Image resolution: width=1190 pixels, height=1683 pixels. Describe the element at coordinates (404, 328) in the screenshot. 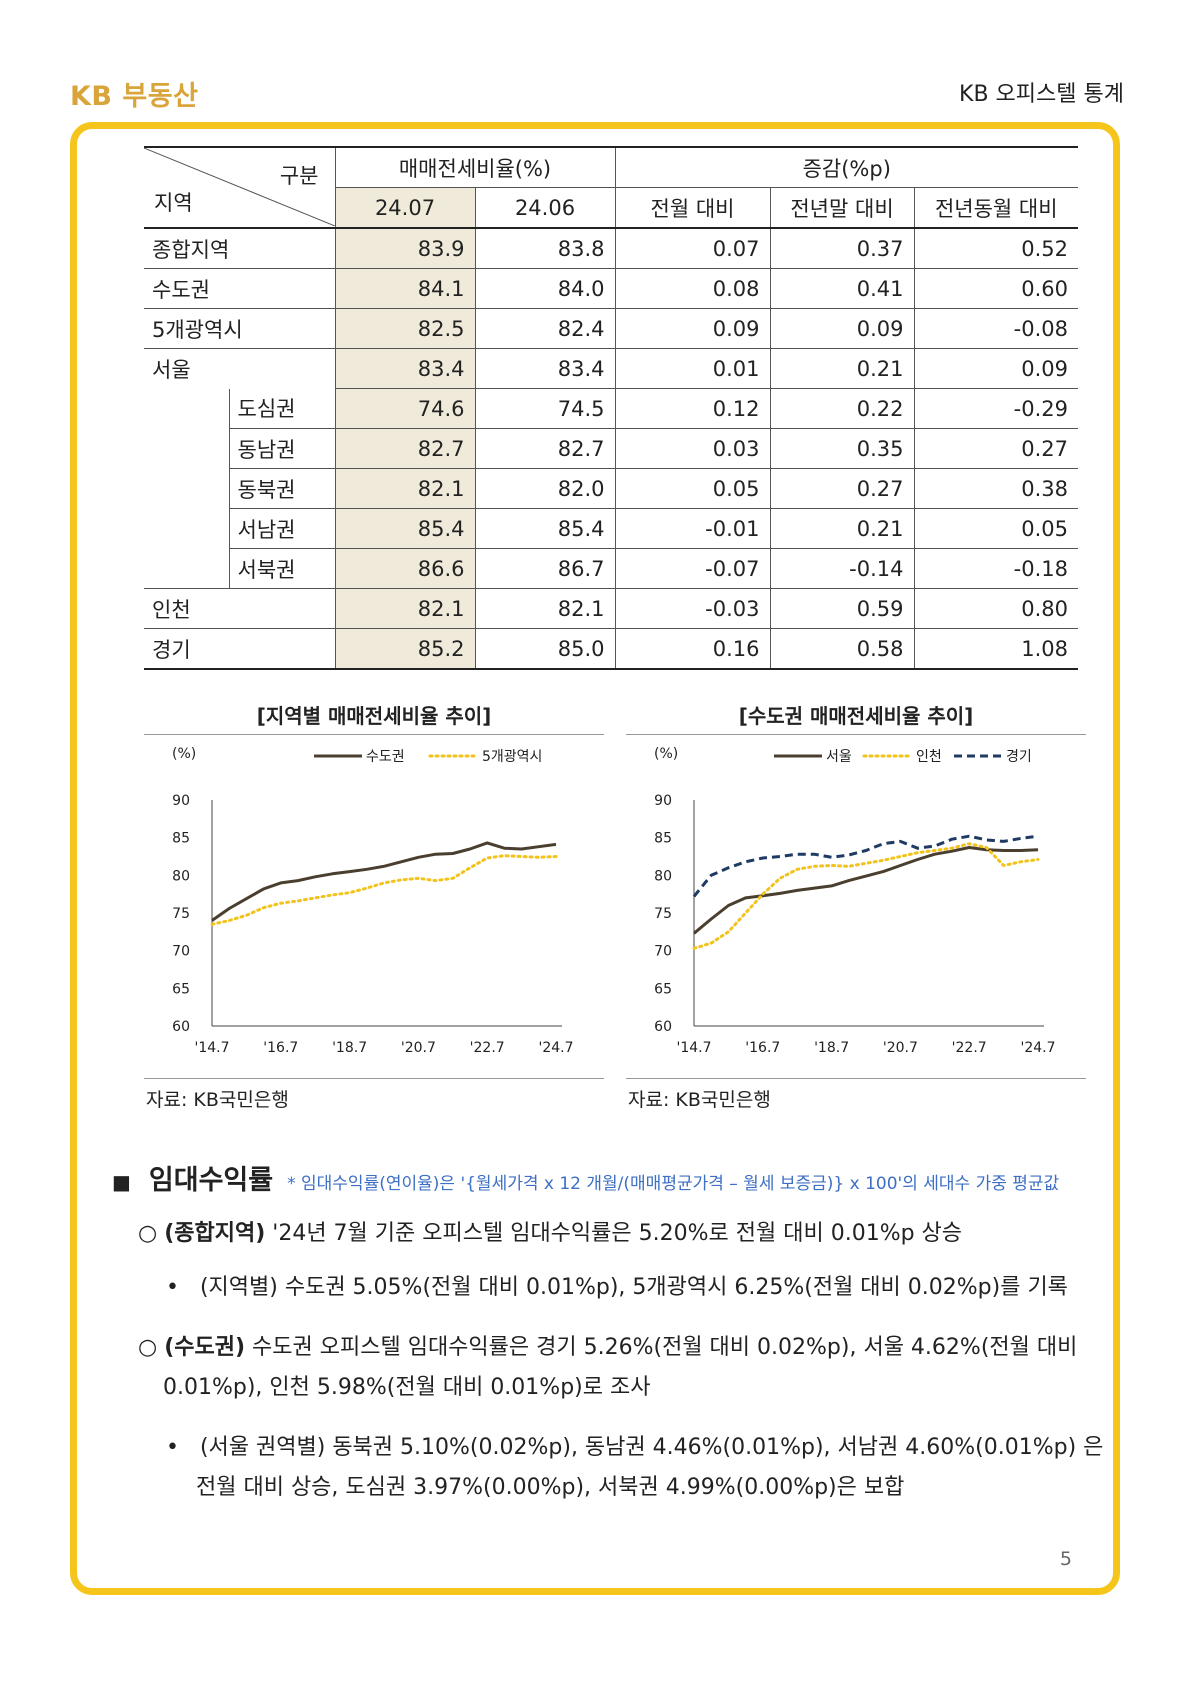

I see `table-cell: 82.5` at that location.